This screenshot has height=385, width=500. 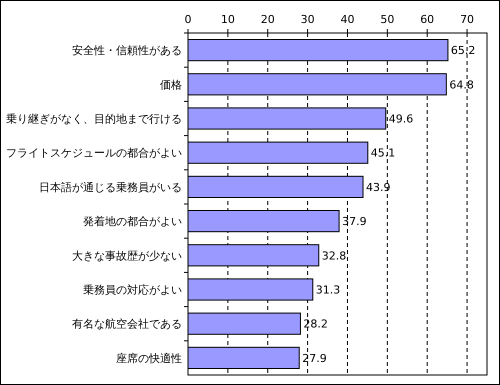 I want to click on data-label: 31.3, so click(x=328, y=290).